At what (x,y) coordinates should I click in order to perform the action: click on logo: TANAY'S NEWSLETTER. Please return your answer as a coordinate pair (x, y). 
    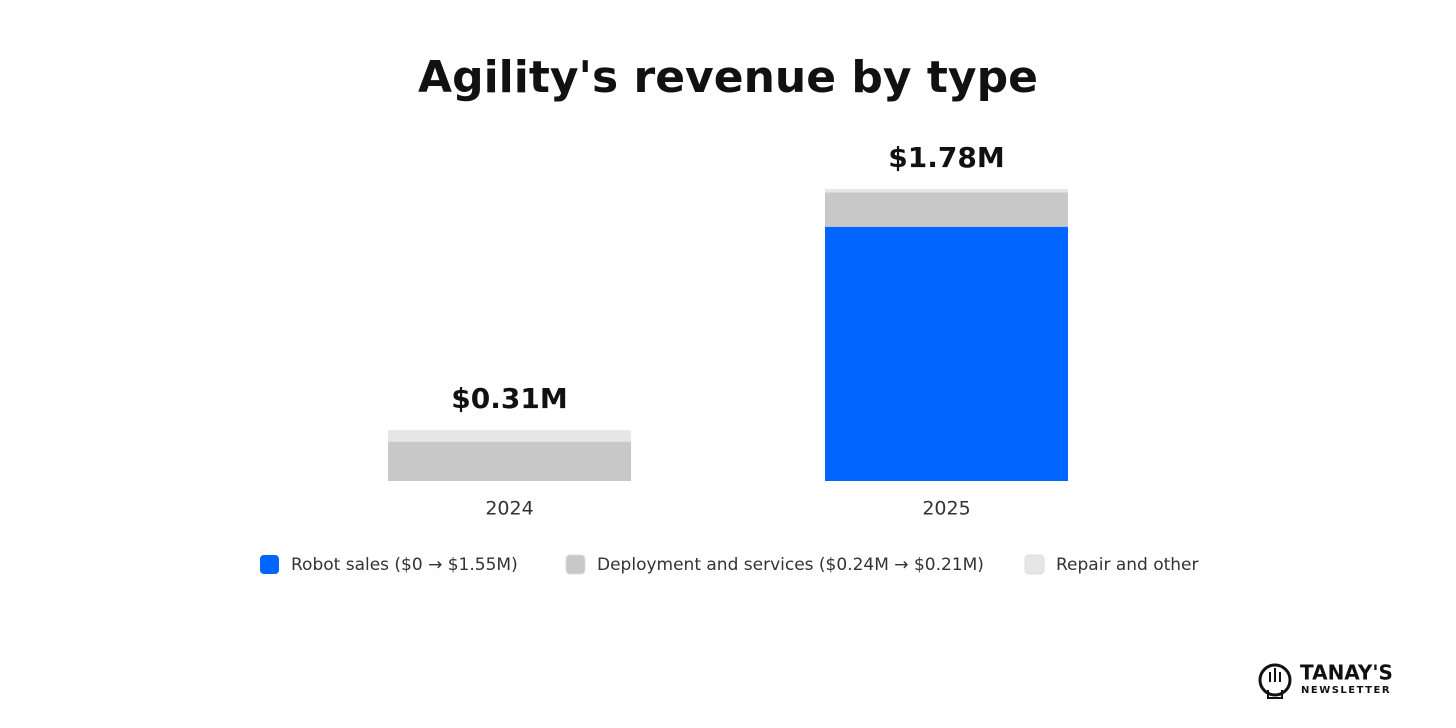
    Looking at the image, I should click on (1325, 680).